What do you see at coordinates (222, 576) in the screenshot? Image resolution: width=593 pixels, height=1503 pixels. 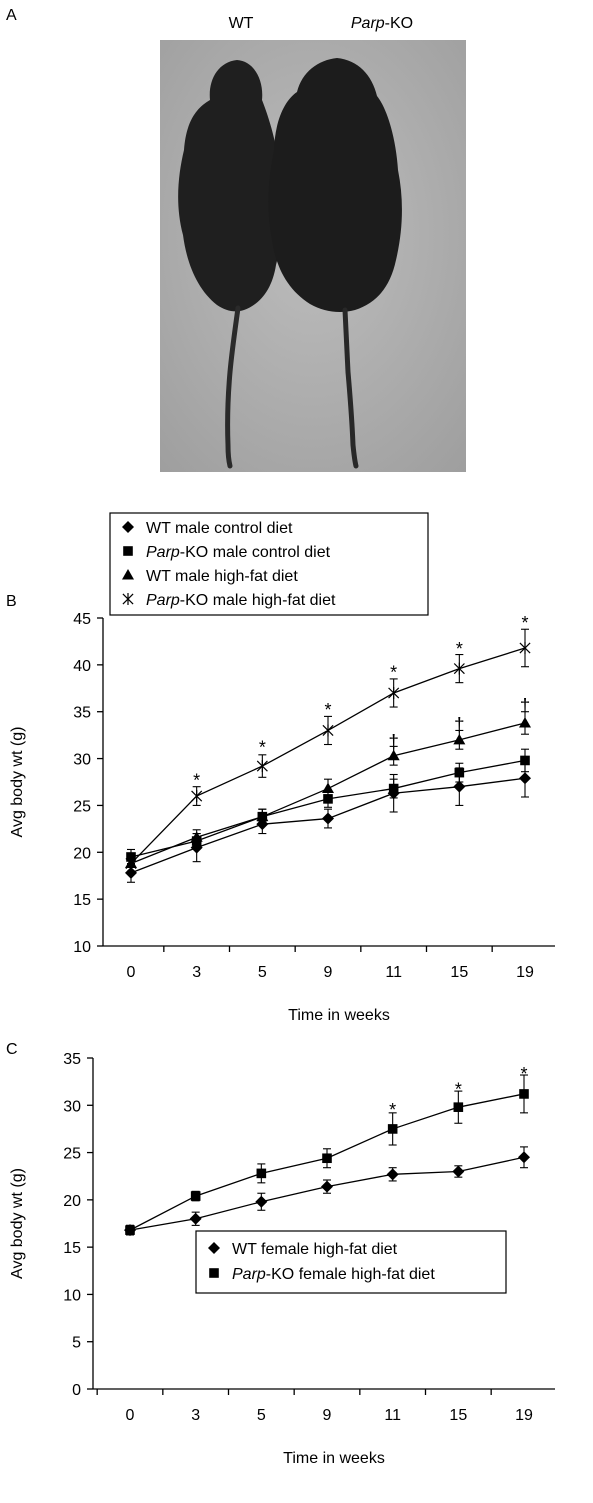 I see `legend-label: WT male high-fat diet` at bounding box center [222, 576].